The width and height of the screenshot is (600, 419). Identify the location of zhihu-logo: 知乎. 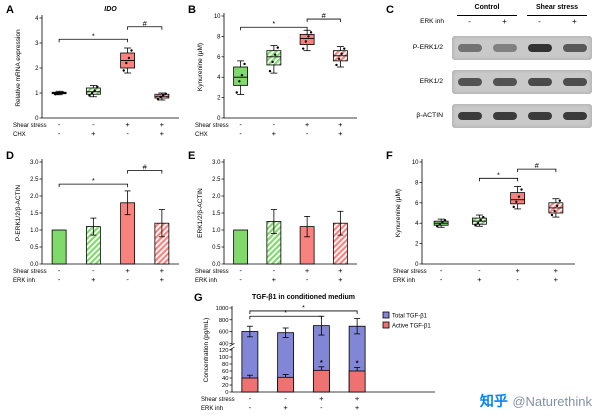
(493, 401).